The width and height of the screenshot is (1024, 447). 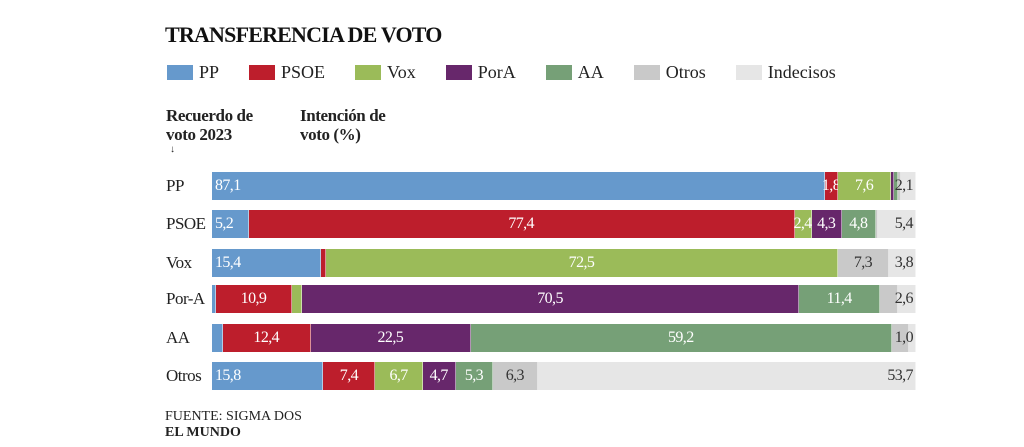 I want to click on bar-segment-pp: 5,2, so click(x=230, y=224).